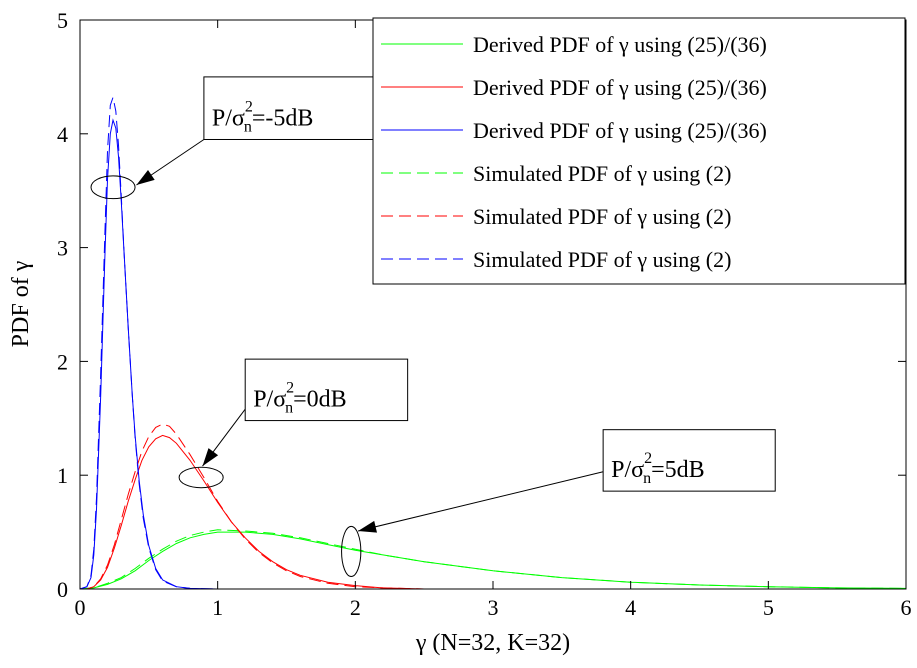 This screenshot has height=668, width=917. I want to click on annotation-arrow, so click(480, 501).